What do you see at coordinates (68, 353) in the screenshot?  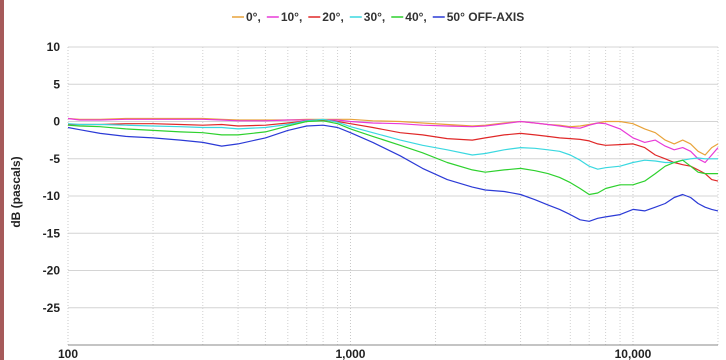 I see `x-tick-label: 100` at bounding box center [68, 353].